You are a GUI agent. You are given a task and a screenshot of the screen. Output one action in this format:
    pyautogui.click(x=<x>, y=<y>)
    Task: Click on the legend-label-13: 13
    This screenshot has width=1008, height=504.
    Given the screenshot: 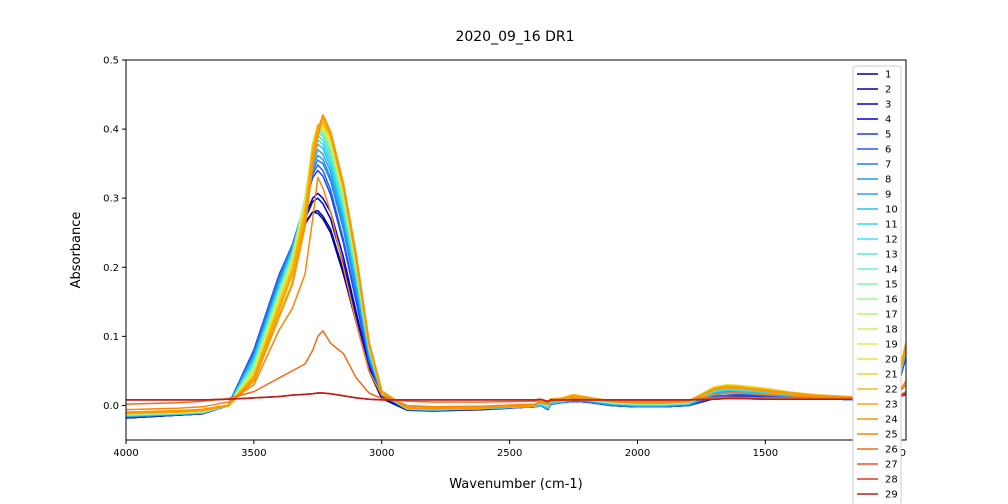 What is the action you would take?
    pyautogui.click(x=891, y=255)
    